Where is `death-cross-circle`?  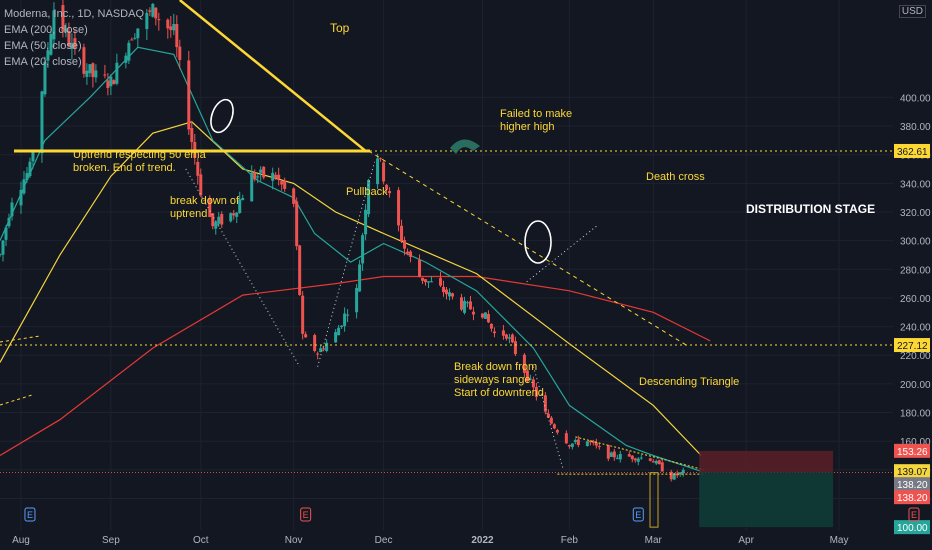 death-cross-circle is located at coordinates (538, 242).